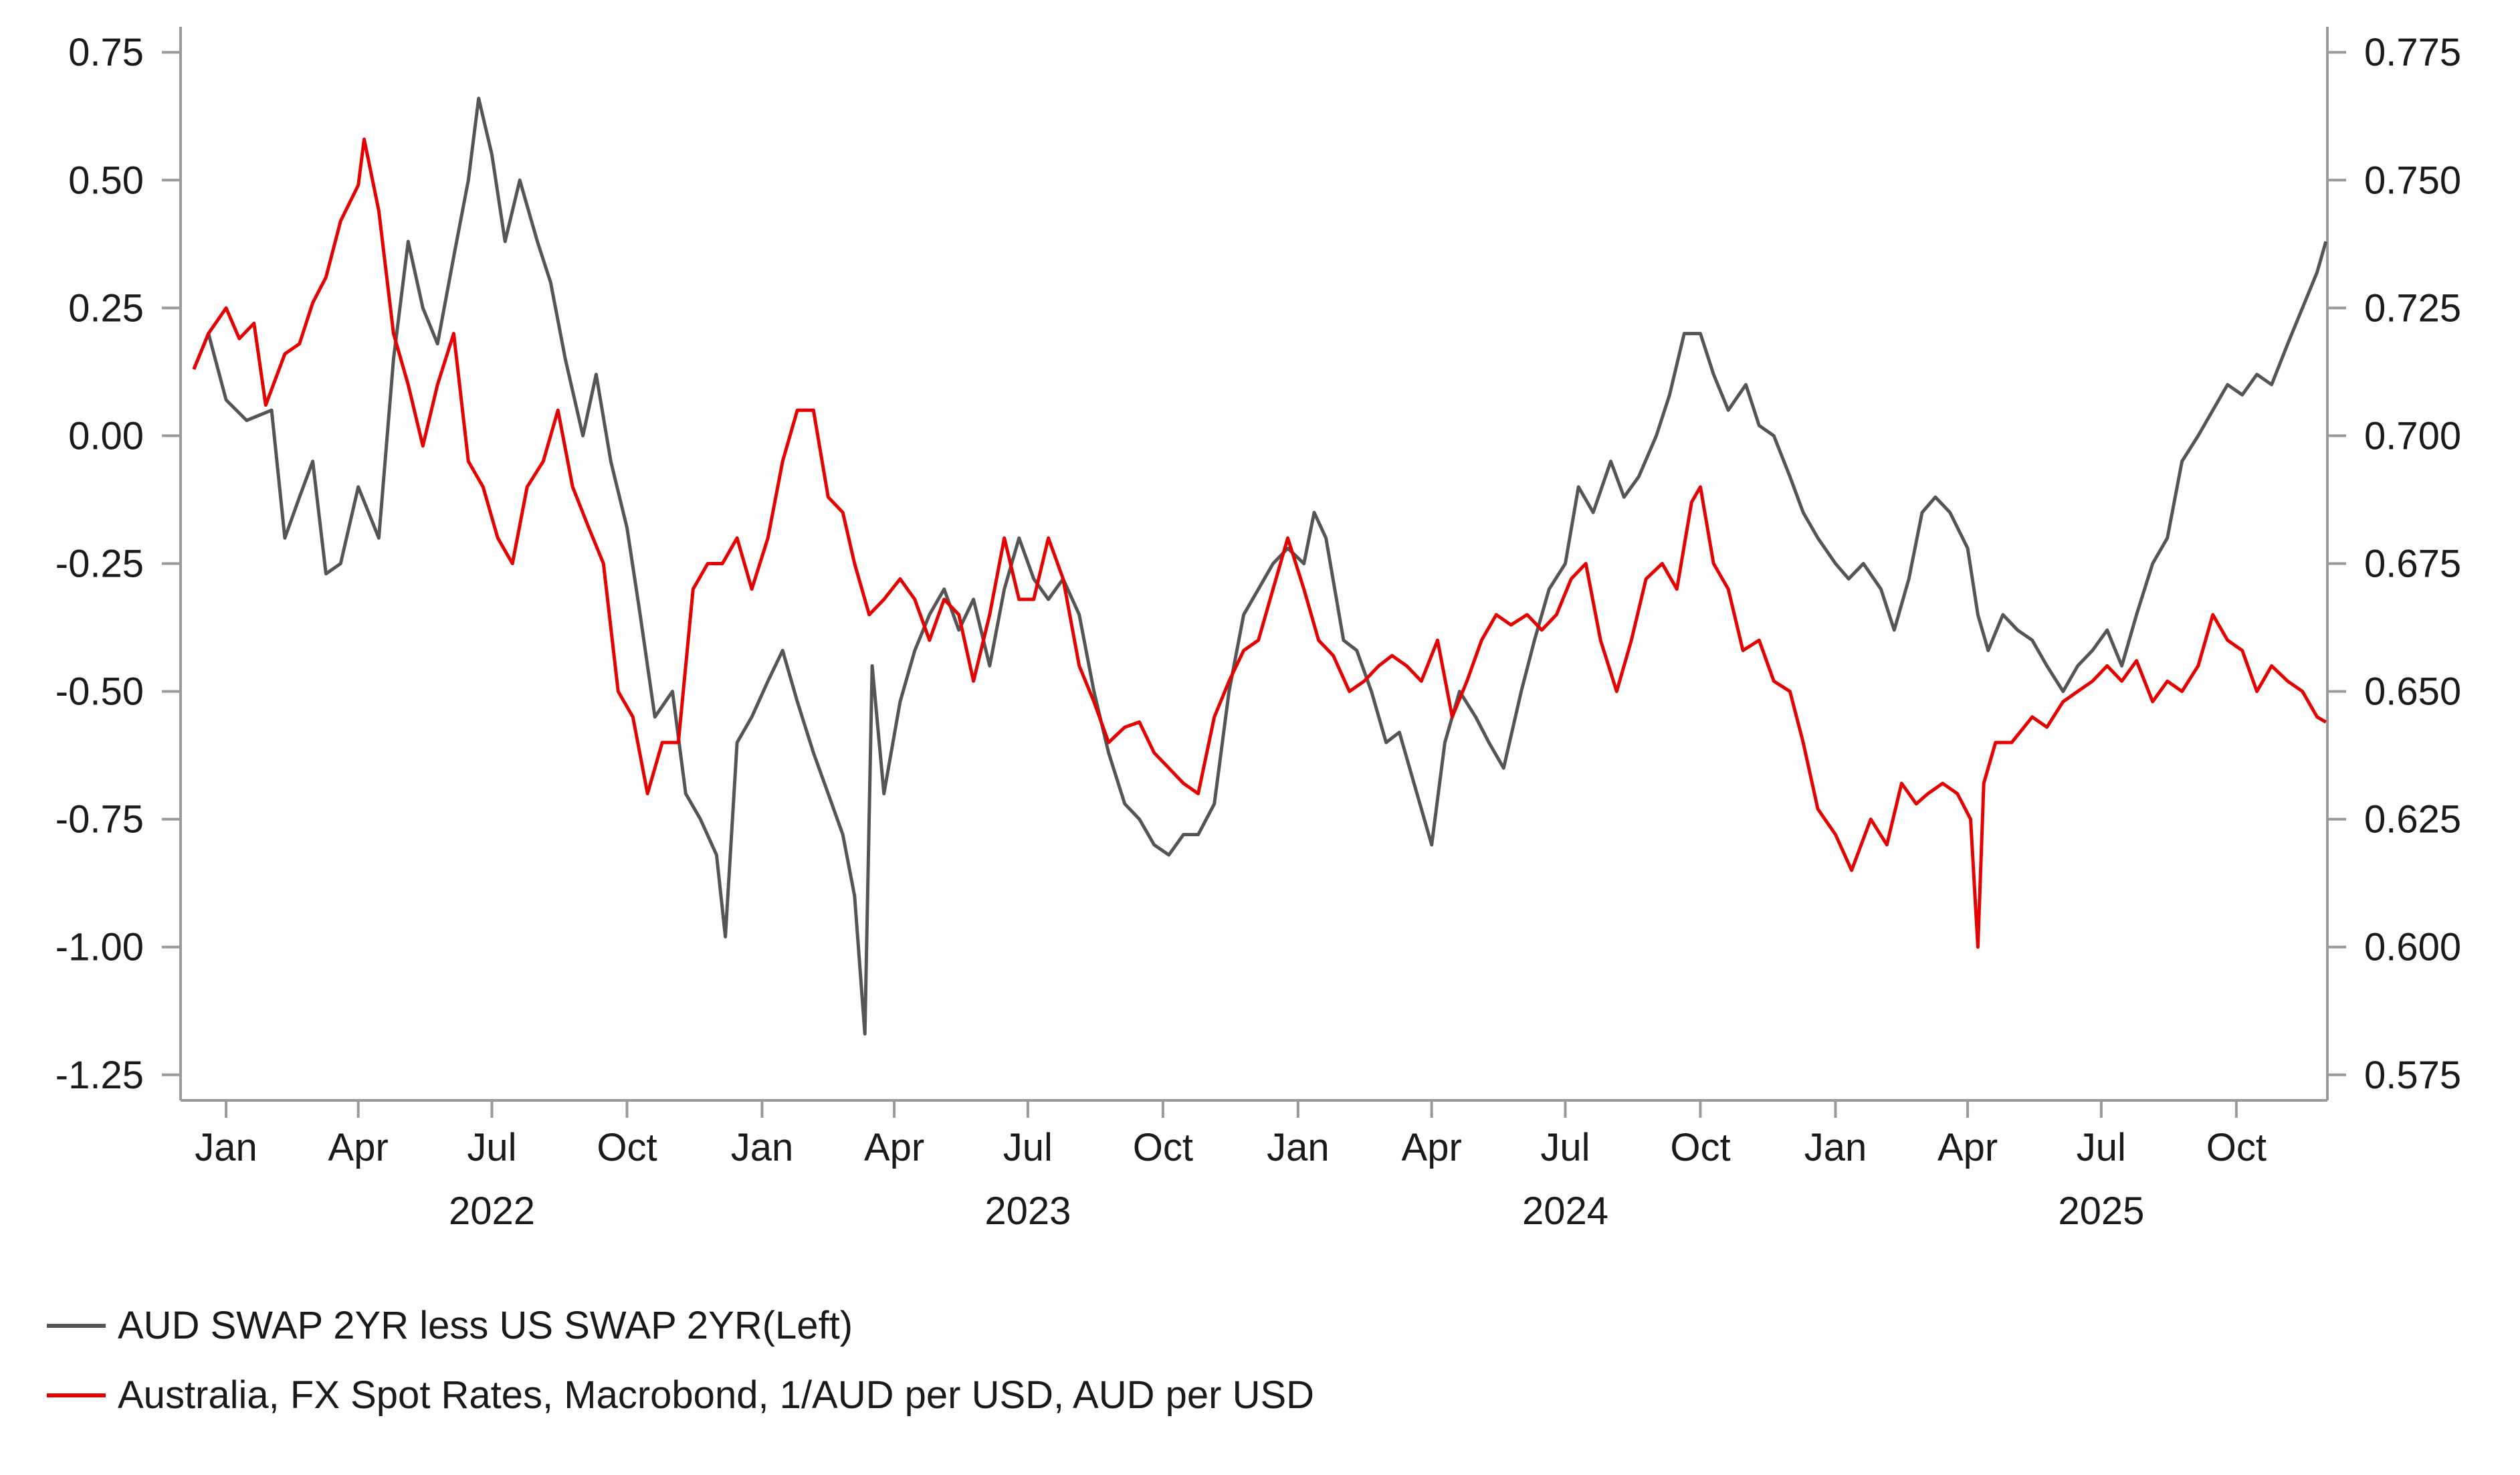  I want to click on right-axis-tick-label: 0.650, so click(2412, 692).